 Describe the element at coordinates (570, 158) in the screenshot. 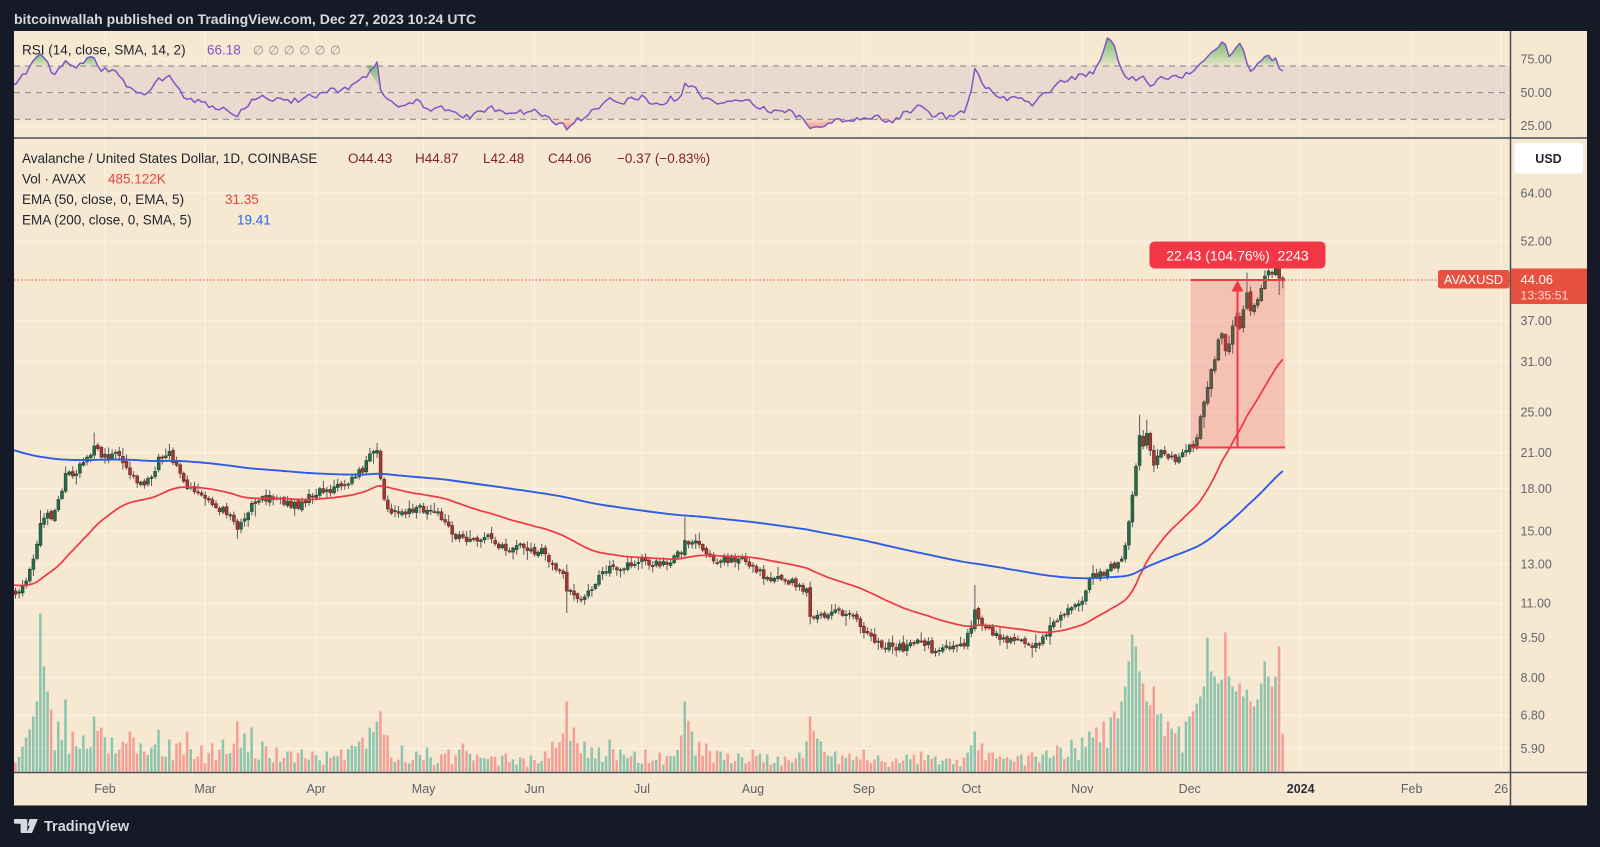

I see `svg-text: C44.06` at that location.